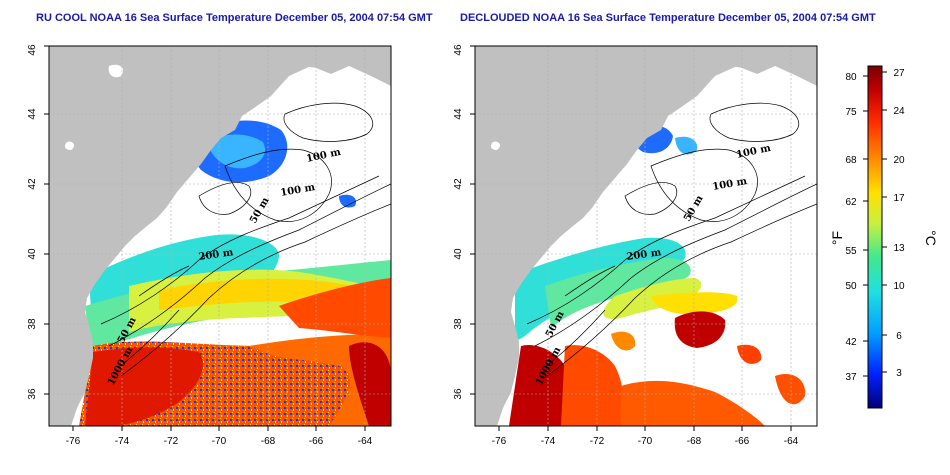  I want to click on c-tick-label: 20, so click(899, 160).